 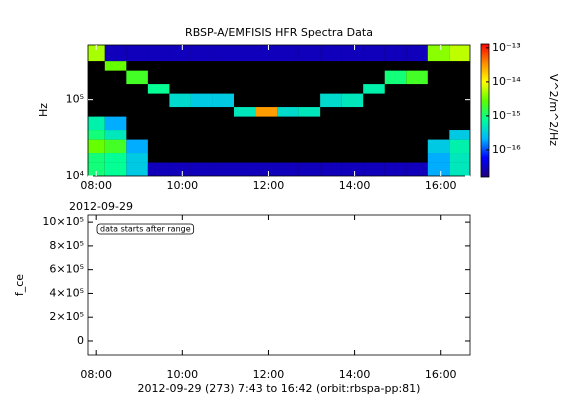 I want to click on annotation-text: data starts after range, so click(x=145, y=229).